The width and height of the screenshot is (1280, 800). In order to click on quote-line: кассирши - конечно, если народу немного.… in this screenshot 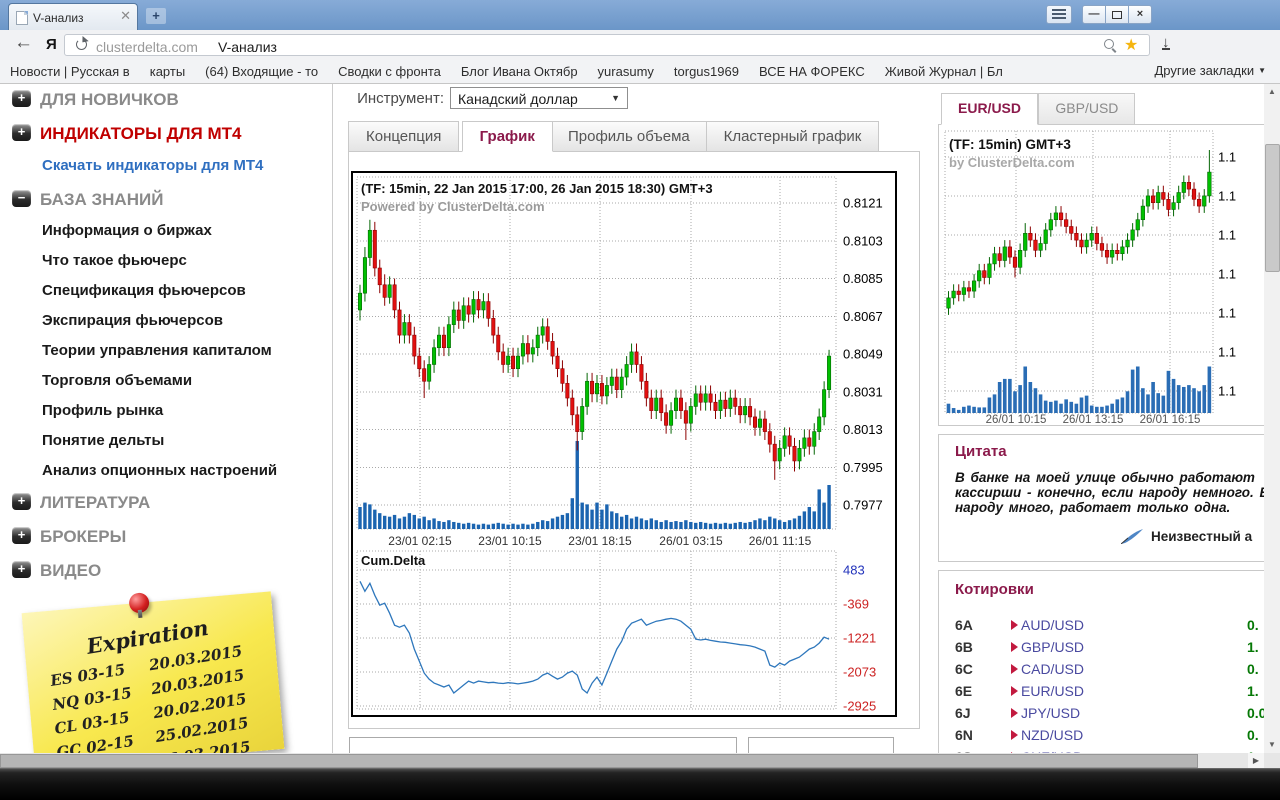, I will do `click(1110, 492)`.